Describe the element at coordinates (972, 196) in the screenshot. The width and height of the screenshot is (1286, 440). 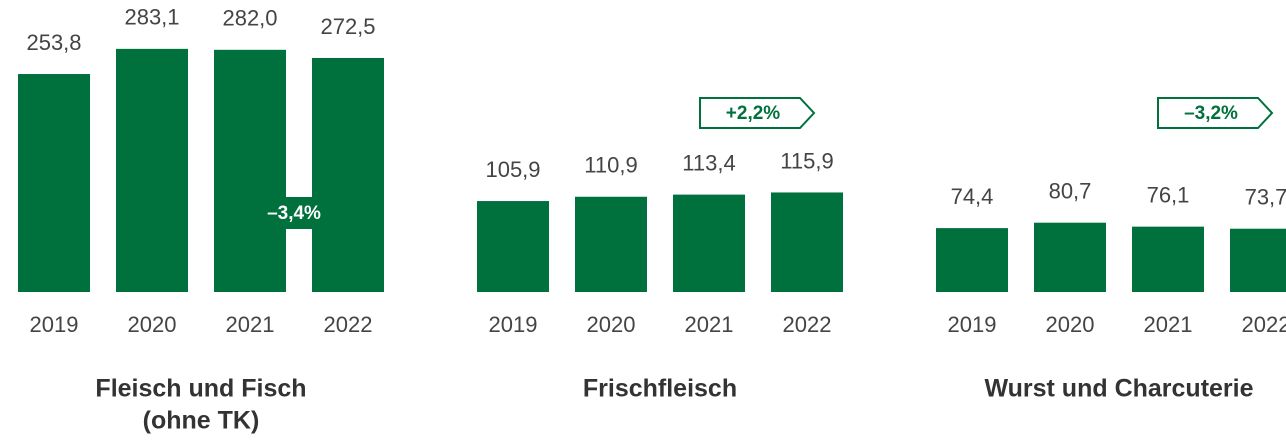
I see `value-label: 74,4` at that location.